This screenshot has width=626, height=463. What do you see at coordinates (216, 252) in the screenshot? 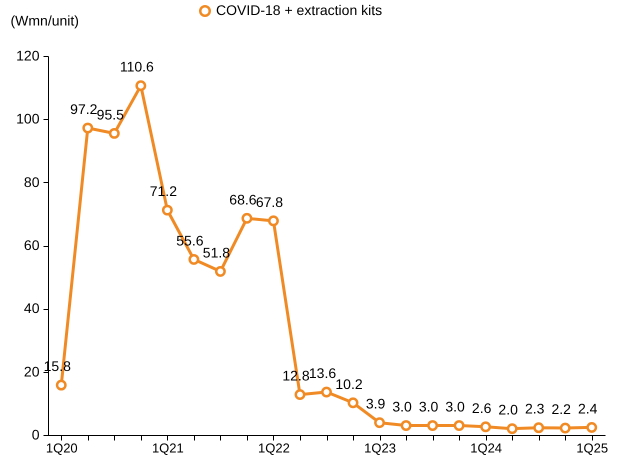
I see `data-label: 51.8` at bounding box center [216, 252].